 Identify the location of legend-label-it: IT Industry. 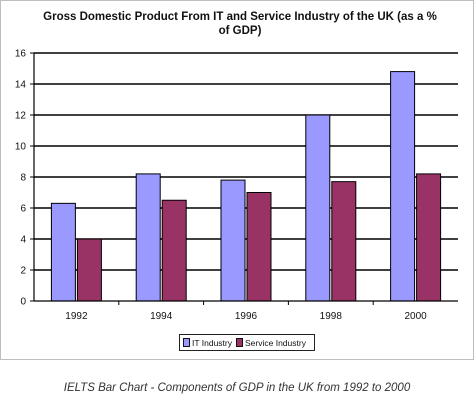
(212, 342).